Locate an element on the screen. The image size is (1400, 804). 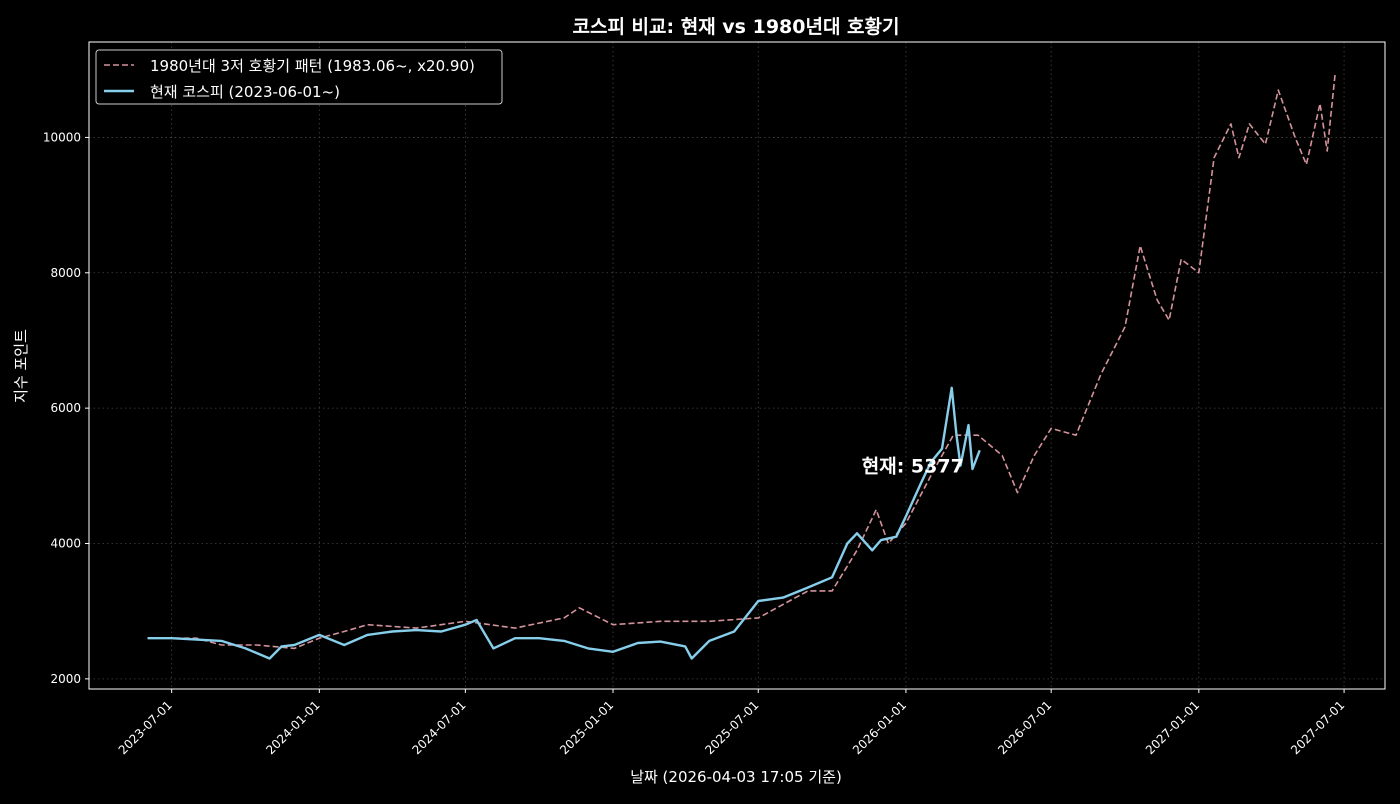
x-tick-label: 2024-07-01 is located at coordinates (438, 727).